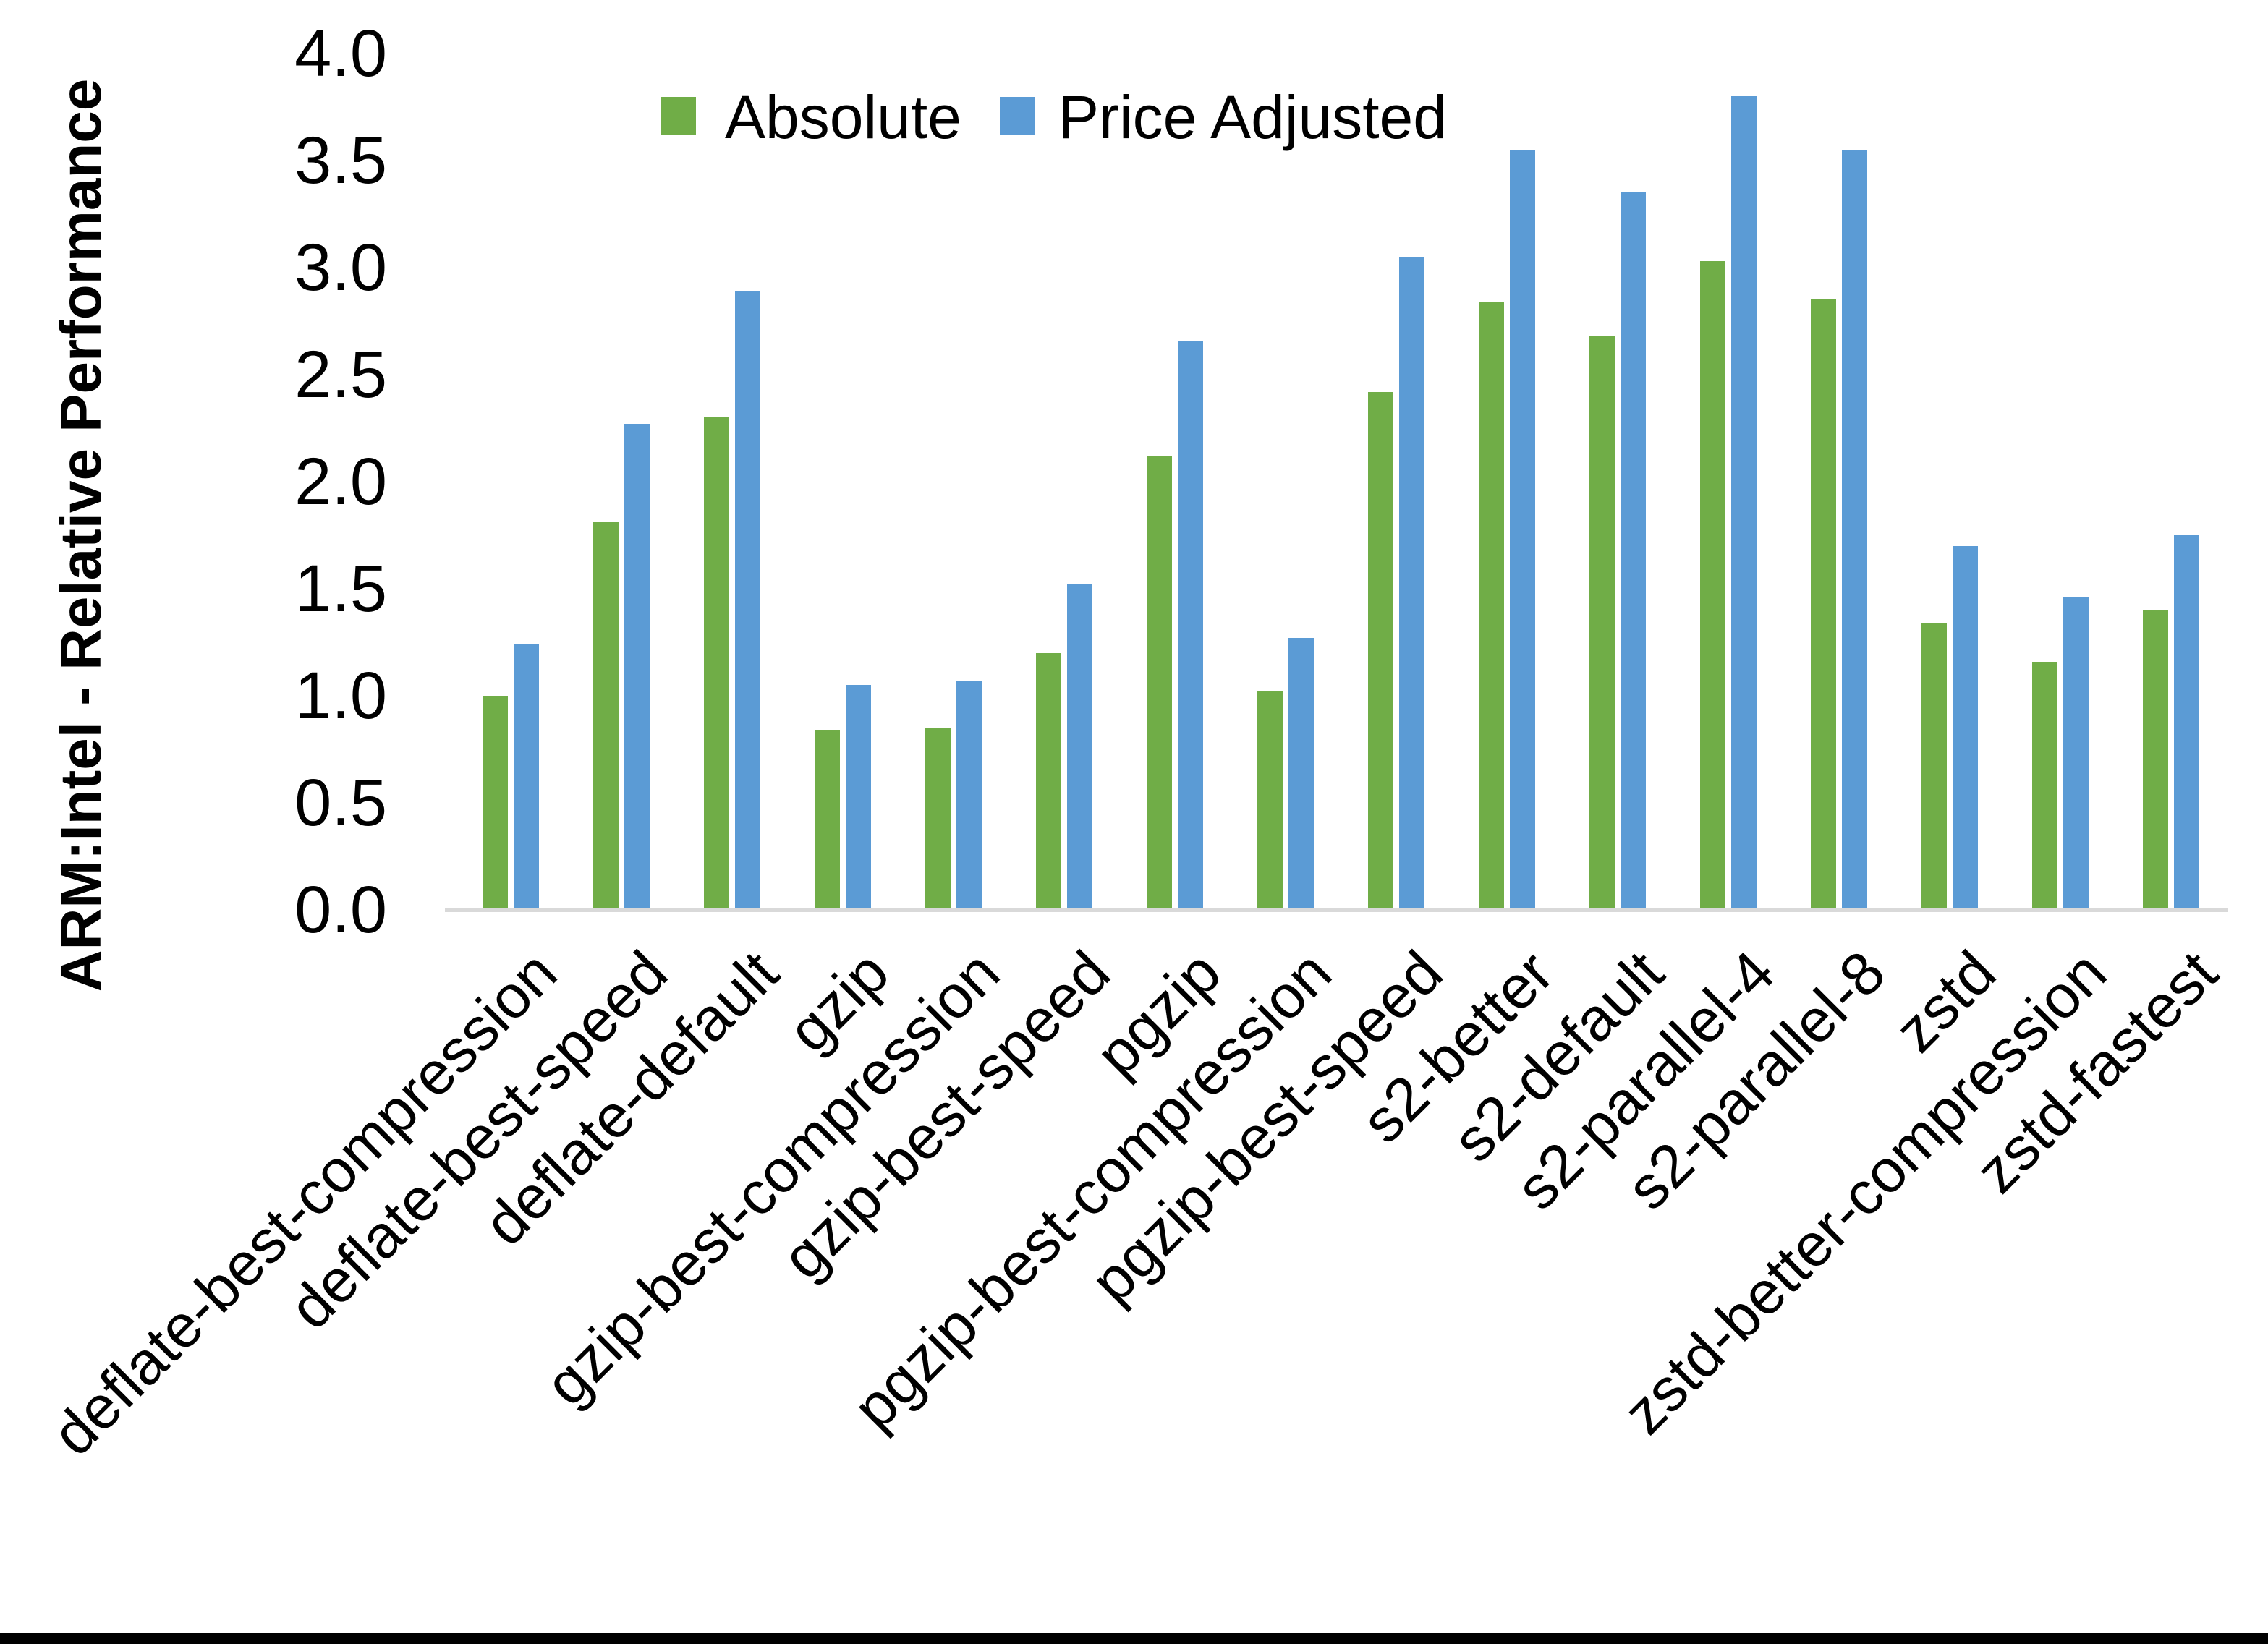  What do you see at coordinates (606, 716) in the screenshot?
I see `bar-absolute-deflate-best-speed` at bounding box center [606, 716].